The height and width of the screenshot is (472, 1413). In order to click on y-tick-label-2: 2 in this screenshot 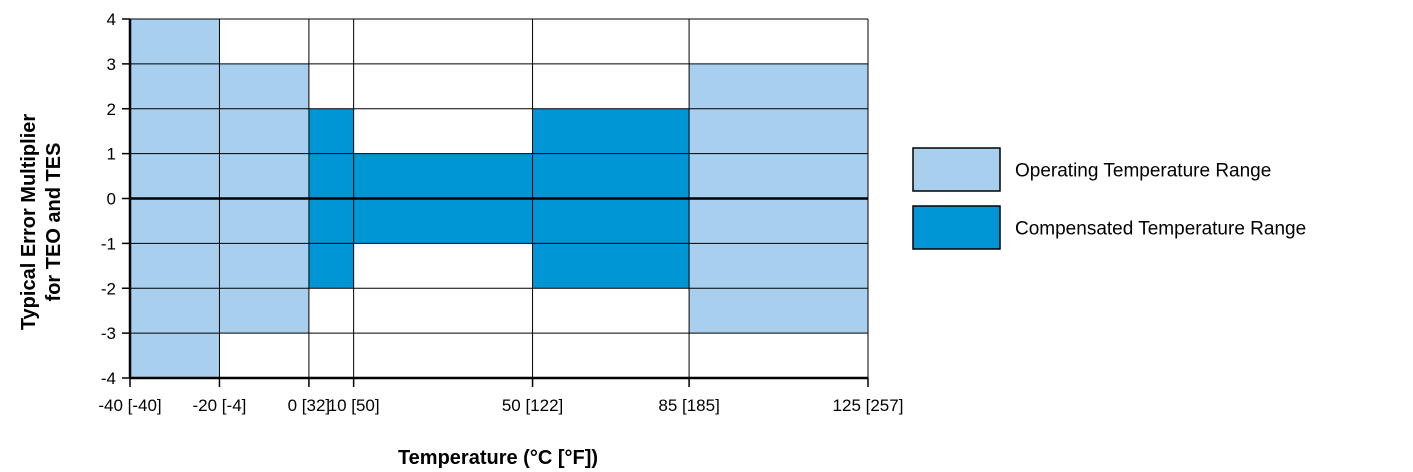, I will do `click(111, 109)`.